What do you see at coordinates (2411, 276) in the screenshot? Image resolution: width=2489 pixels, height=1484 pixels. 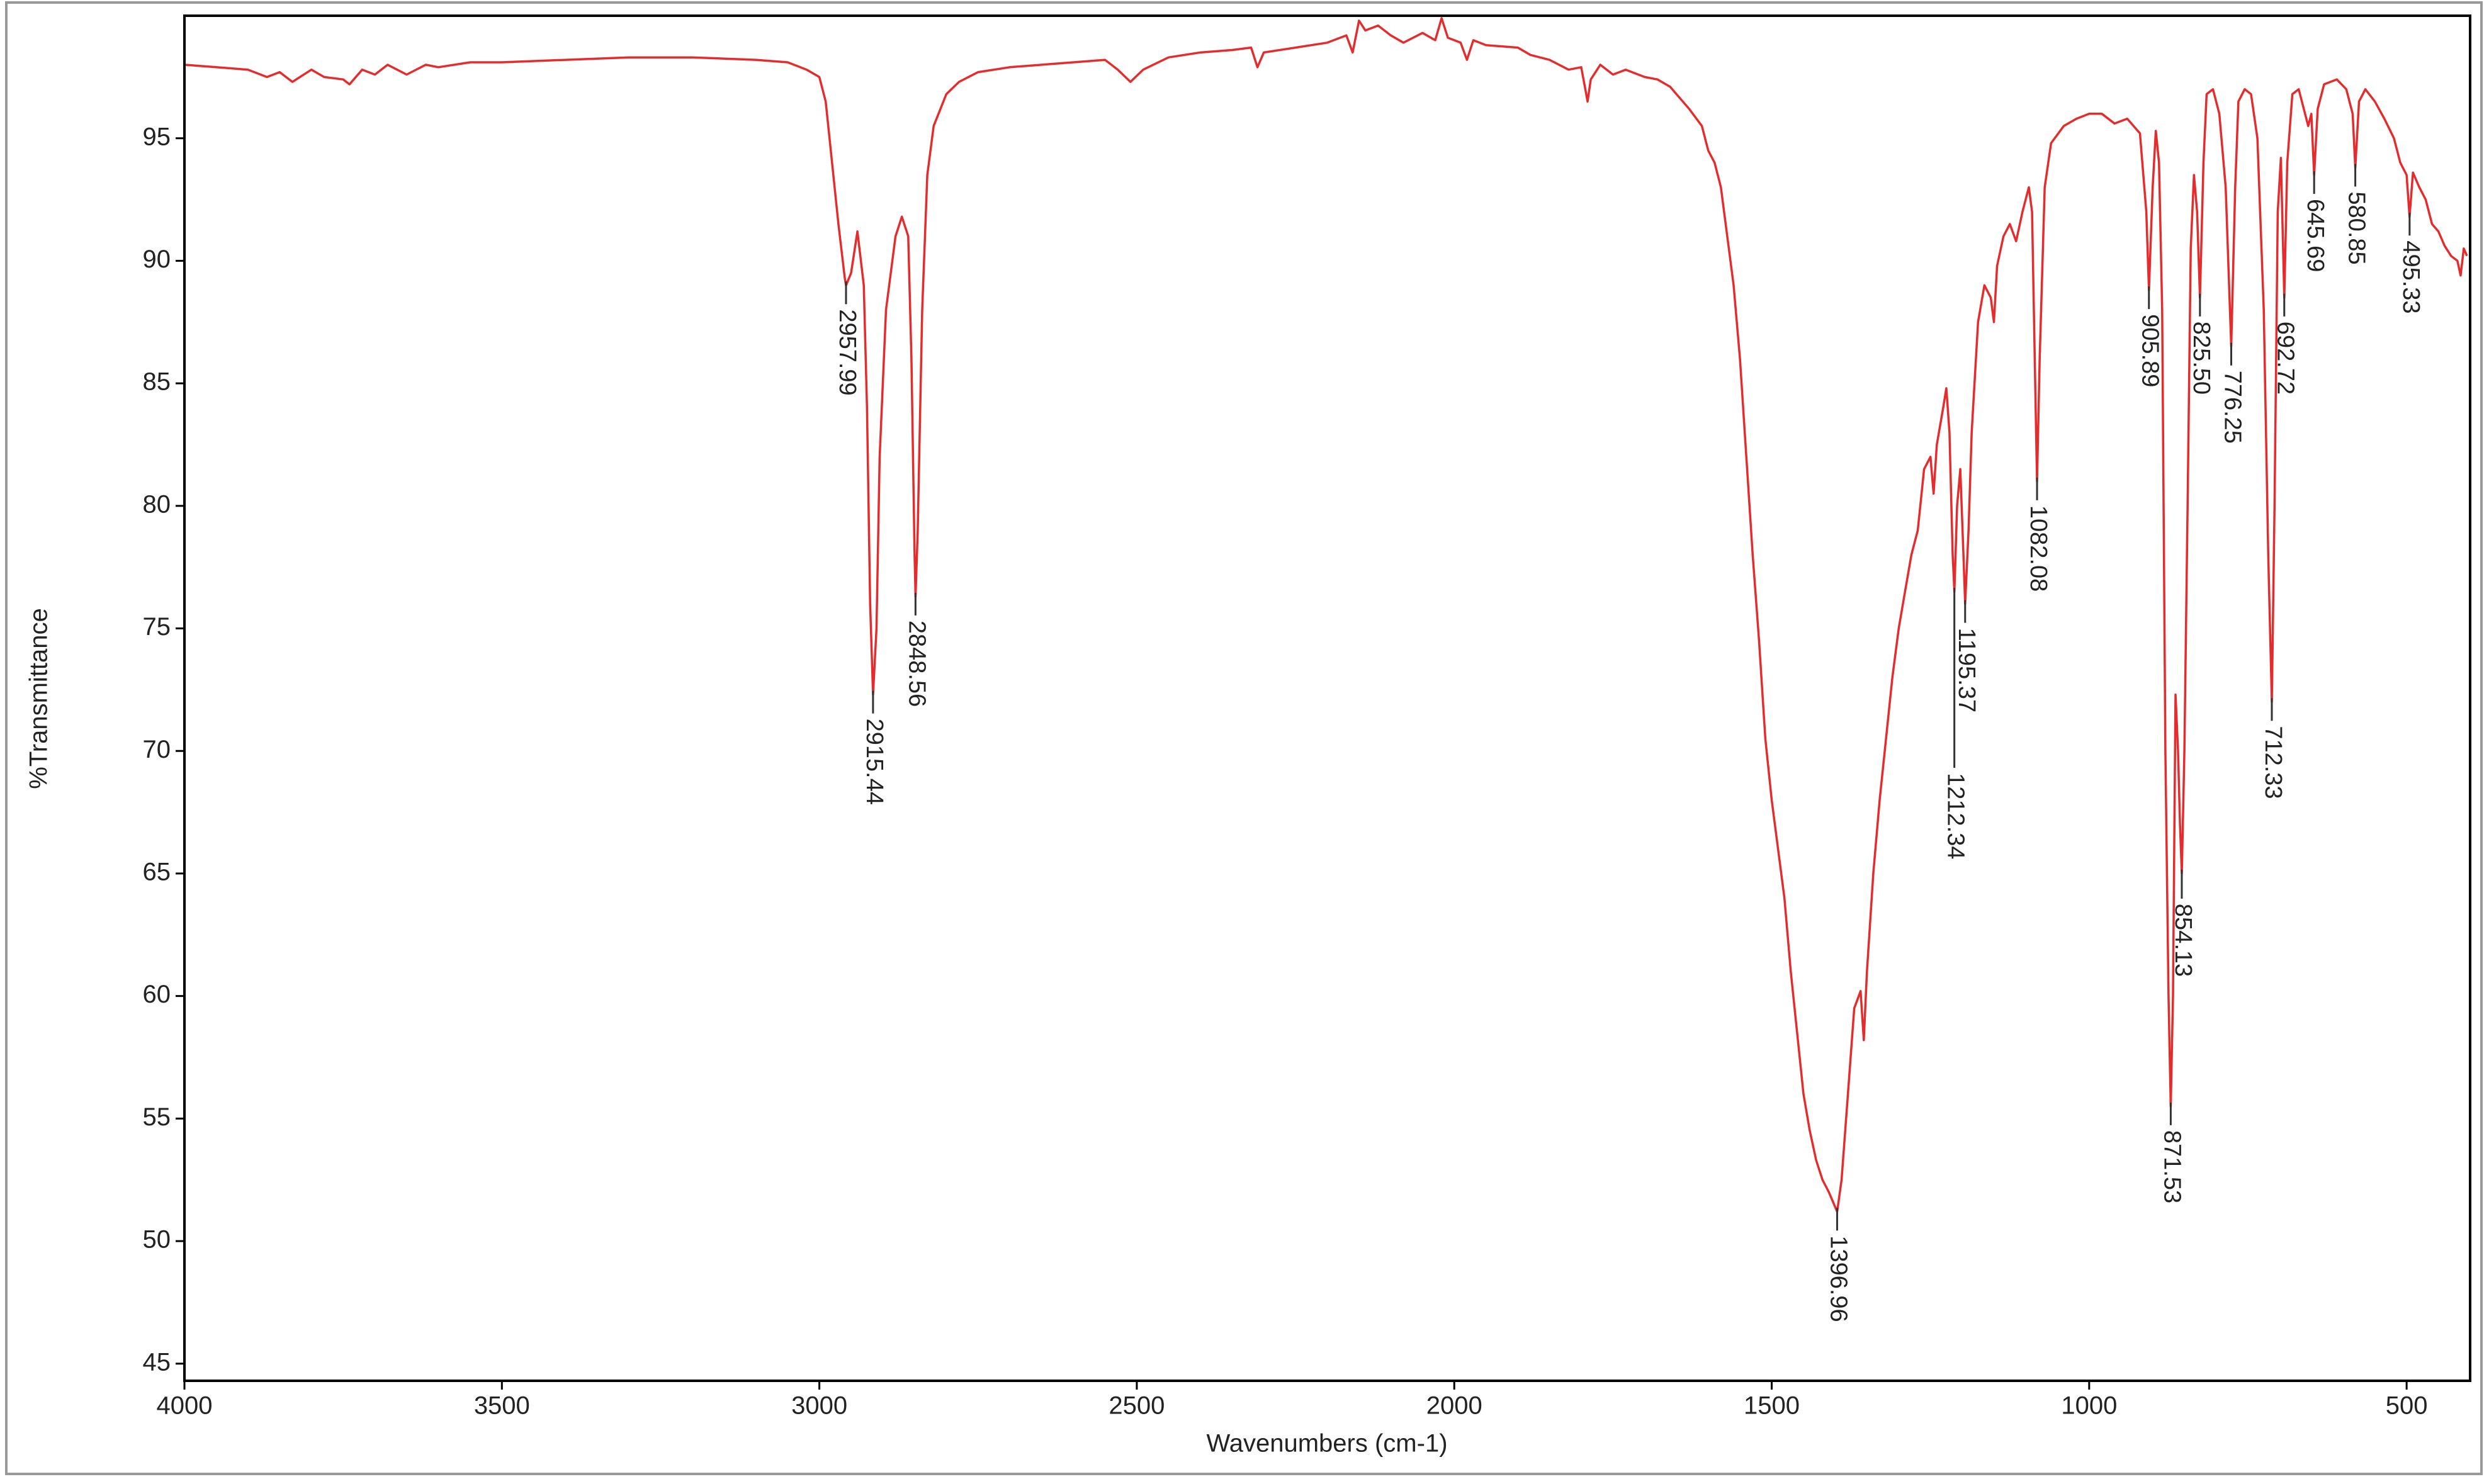 I see `peak-label: 495.33` at bounding box center [2411, 276].